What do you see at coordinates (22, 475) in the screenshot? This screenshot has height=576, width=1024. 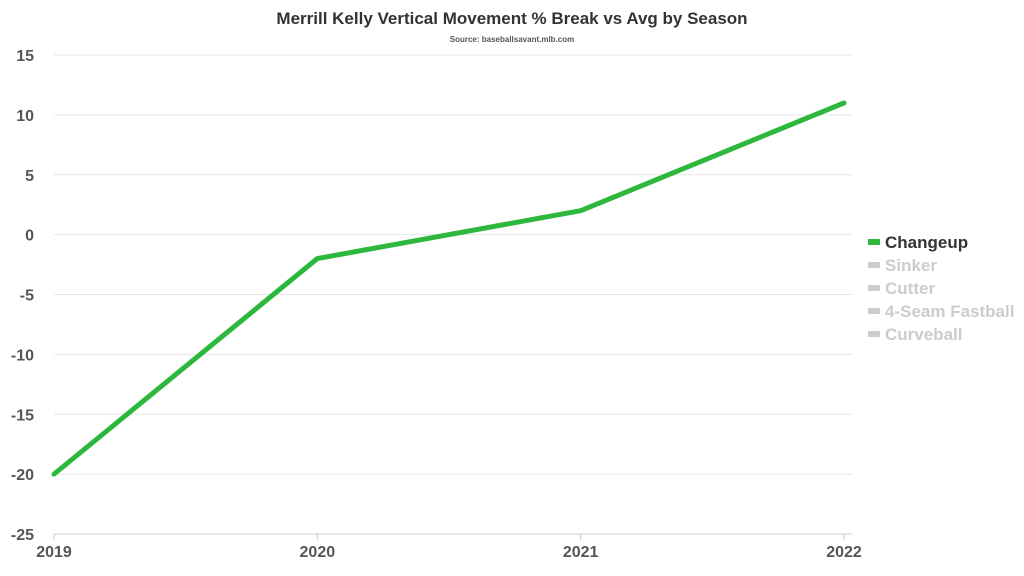 I see `y-tick-label: -20` at bounding box center [22, 475].